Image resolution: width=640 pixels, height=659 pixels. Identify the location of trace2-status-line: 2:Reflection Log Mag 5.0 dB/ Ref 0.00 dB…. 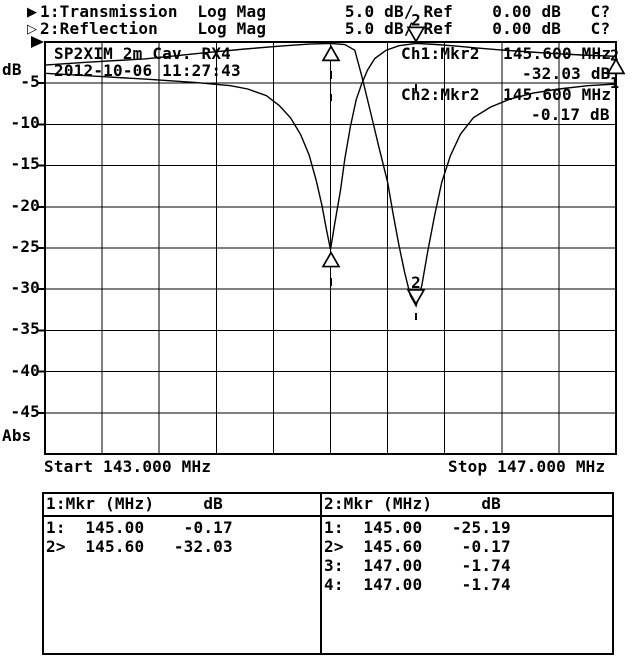
(325, 28).